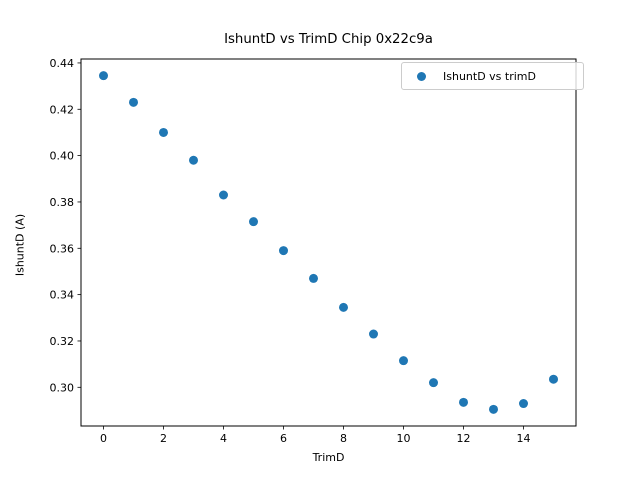  I want to click on x-tick-label: 12, so click(464, 438).